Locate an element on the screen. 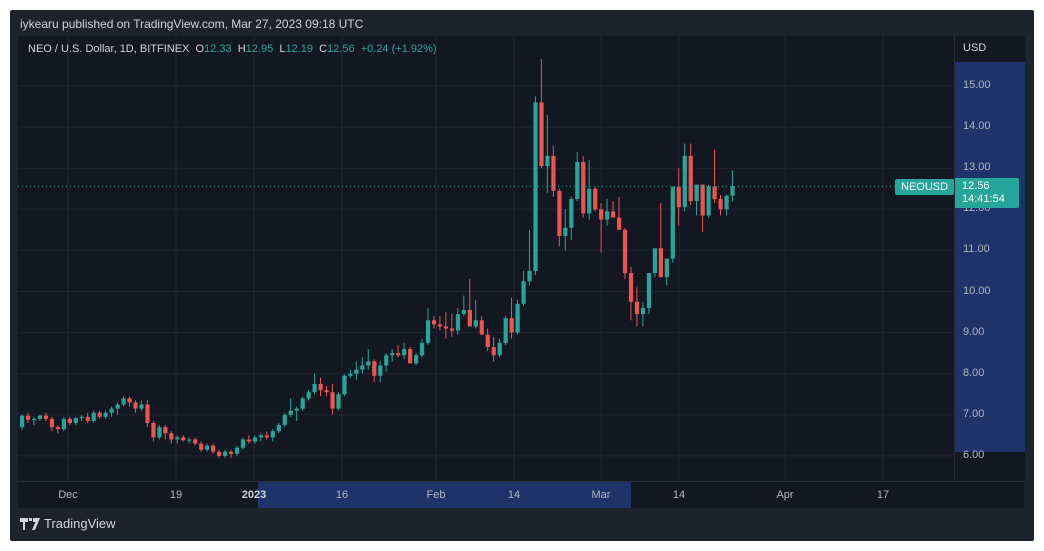  tradingview-logo: TradingView is located at coordinates (68, 523).